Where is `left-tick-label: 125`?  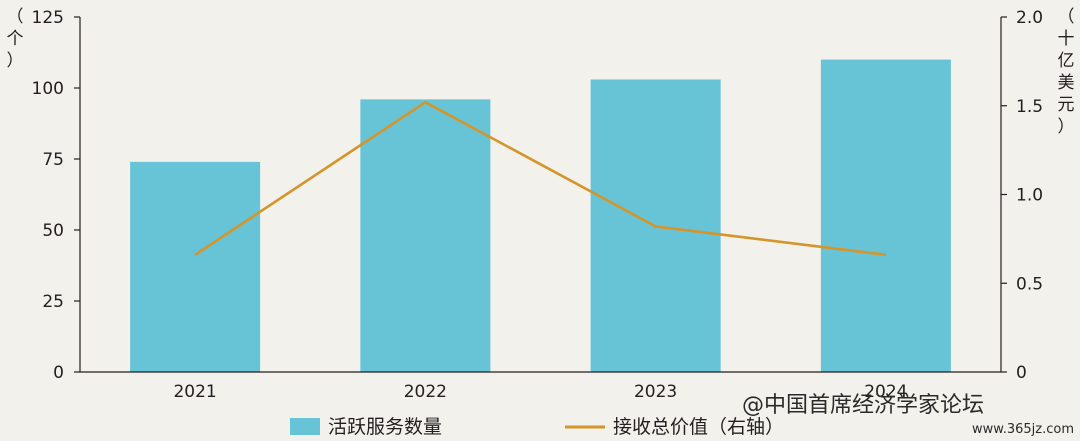
left-tick-label: 125 is located at coordinates (48, 18).